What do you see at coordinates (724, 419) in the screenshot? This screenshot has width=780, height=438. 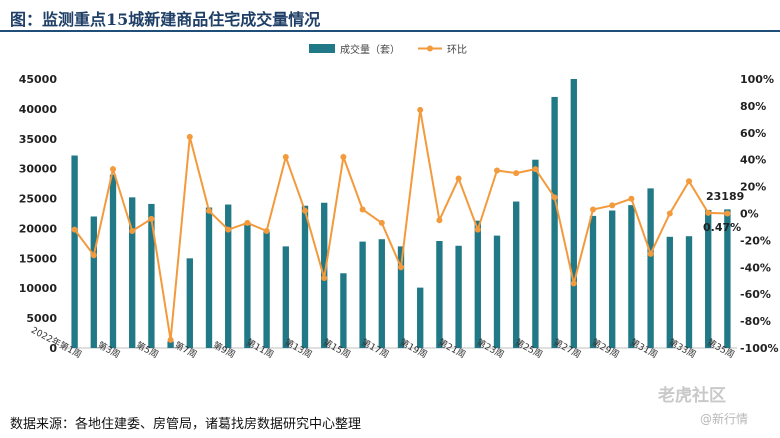 I see `watermark-handle: @新行情` at bounding box center [724, 419].